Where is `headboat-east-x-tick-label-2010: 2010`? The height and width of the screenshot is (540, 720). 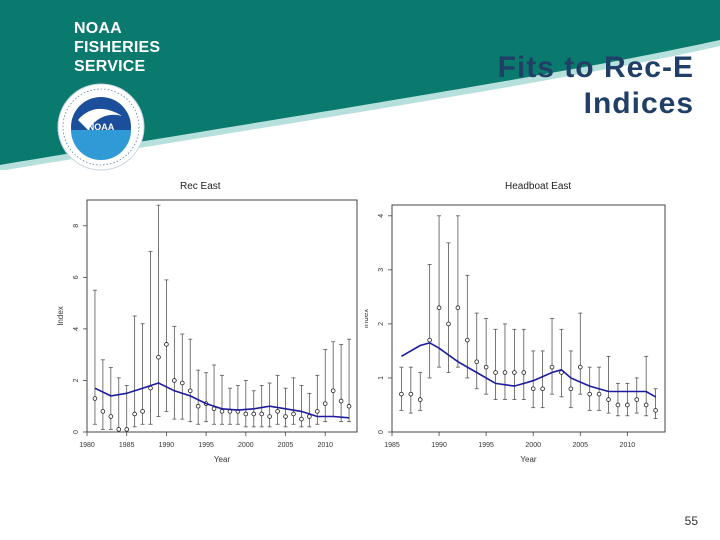
headboat-east-x-tick-label-2010: 2010 is located at coordinates (628, 445).